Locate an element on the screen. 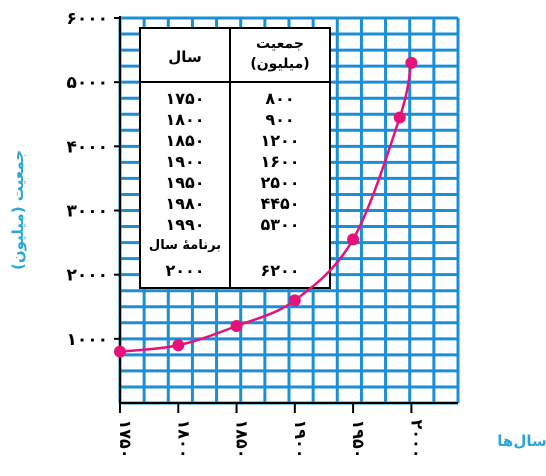  table-cell-population: ۲۵۰۰ is located at coordinates (279, 182).